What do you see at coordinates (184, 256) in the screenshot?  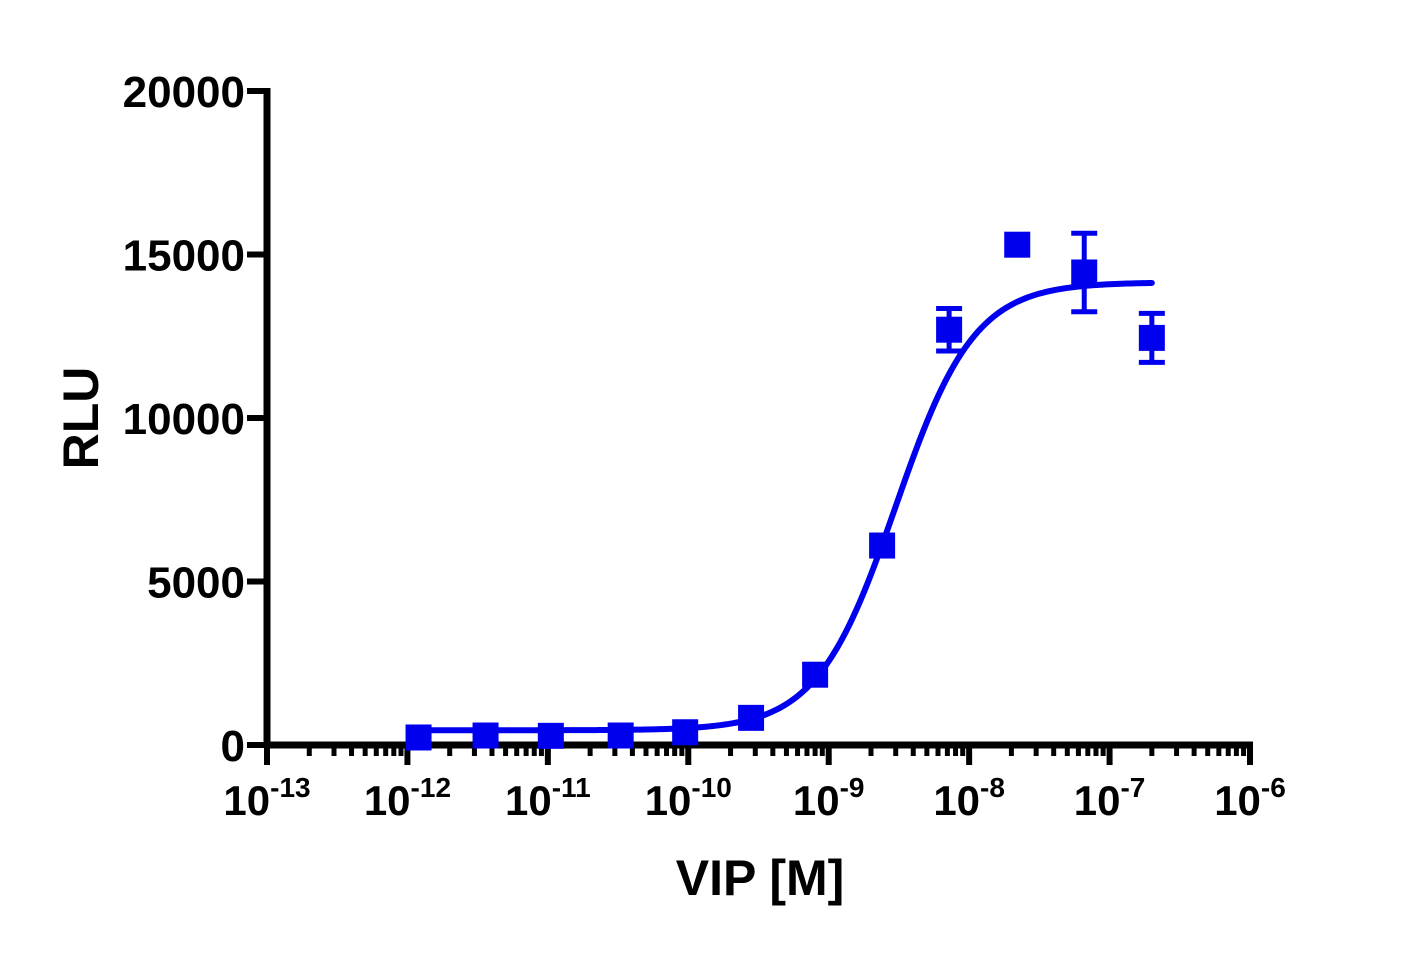 I see `y-tick-label: 15000` at bounding box center [184, 256].